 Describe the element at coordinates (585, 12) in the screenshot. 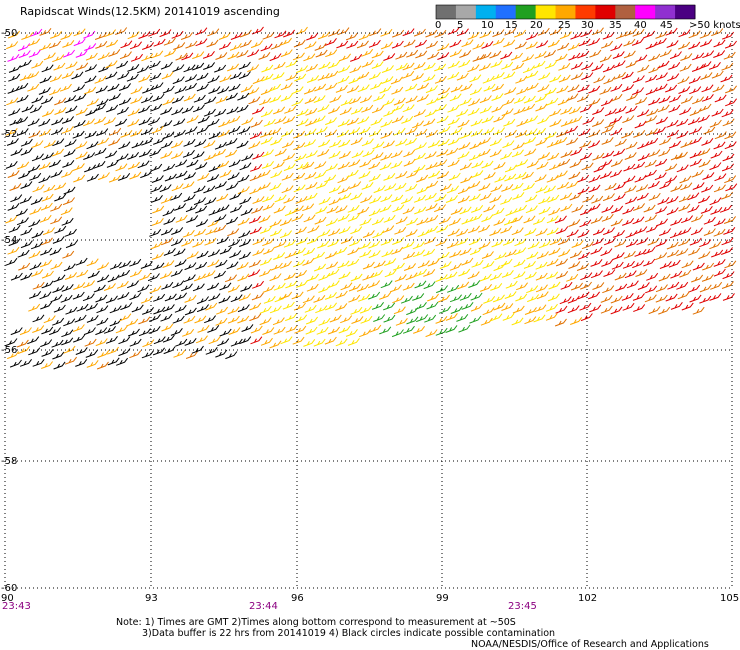

I see `legend-swatch` at that location.